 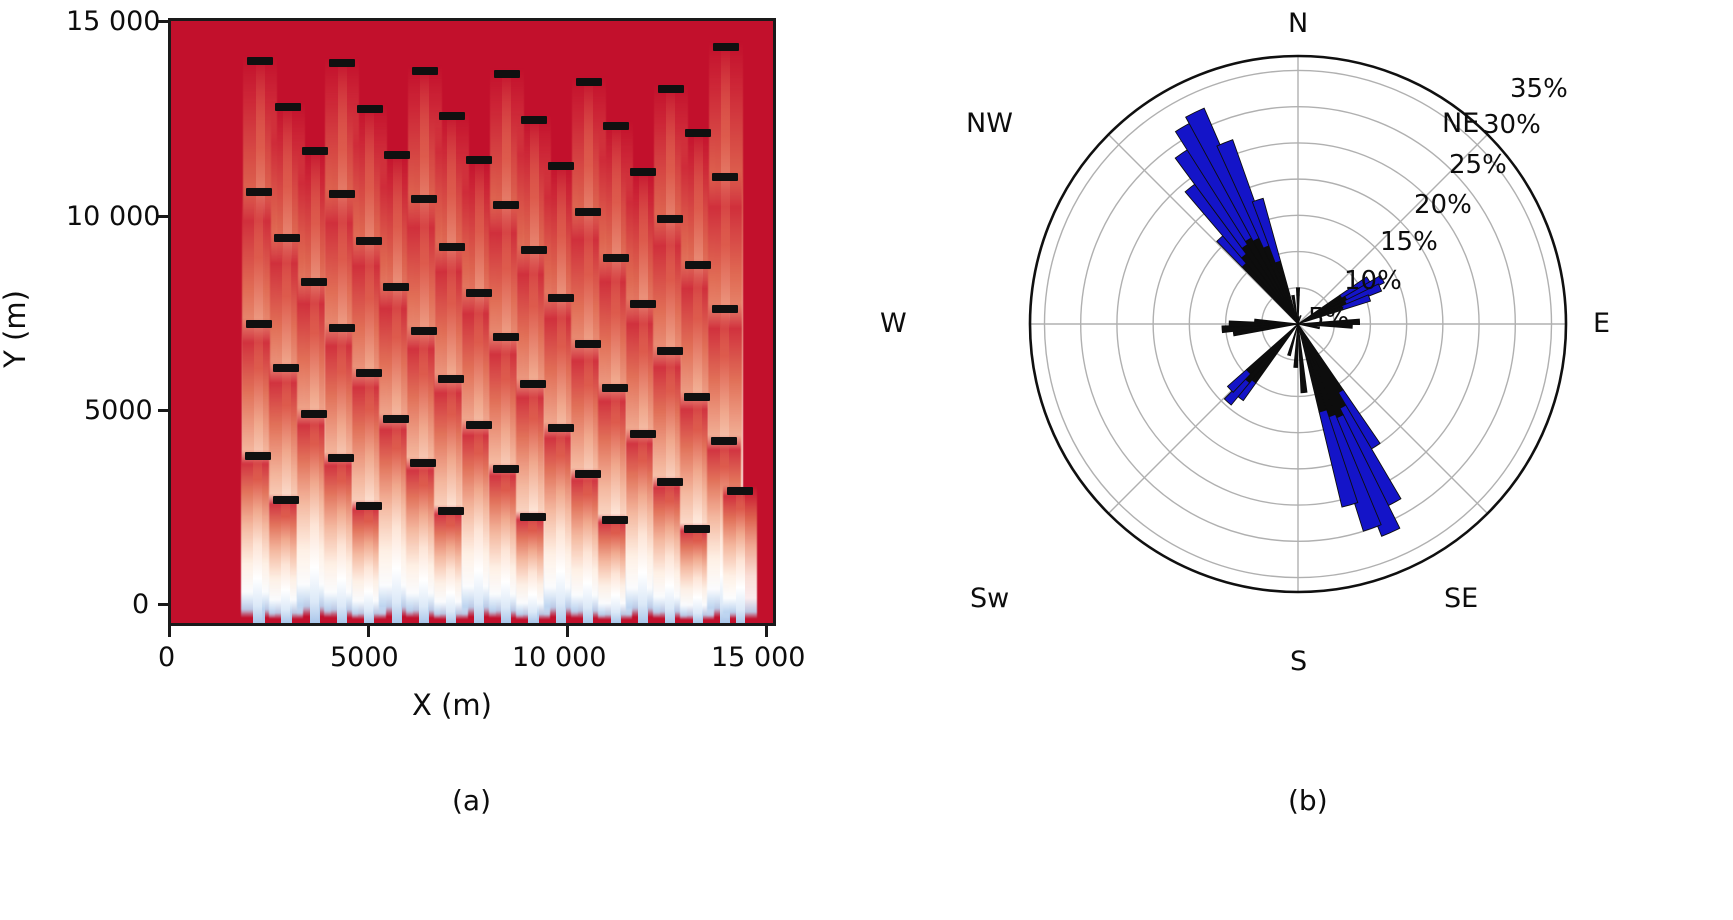 I want to click on y-tick-mark, so click(x=163, y=216).